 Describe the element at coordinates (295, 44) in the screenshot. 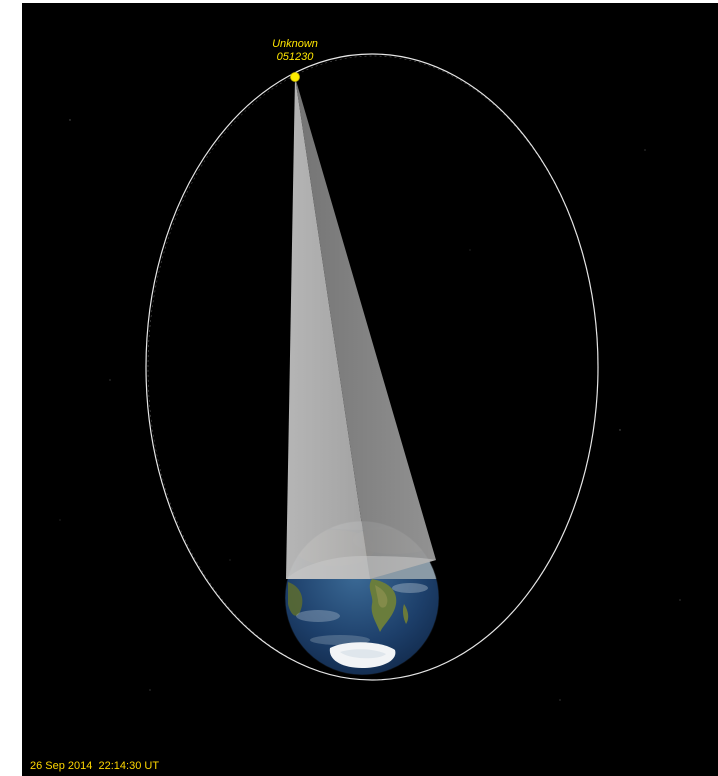

I see `satellite-name: Unknown` at that location.